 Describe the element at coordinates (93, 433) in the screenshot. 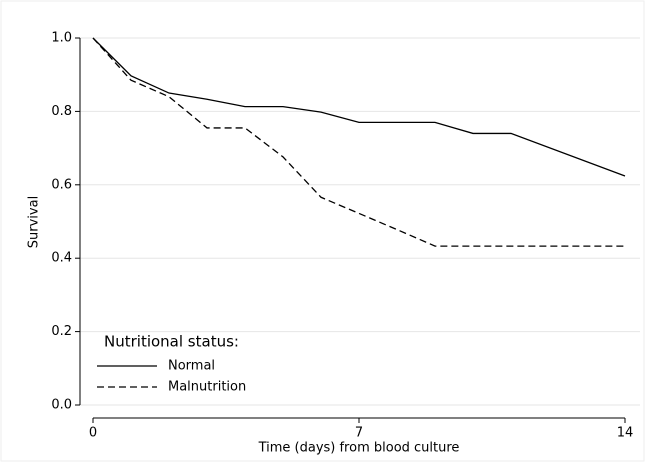

I see `x-tick-label: 0` at that location.